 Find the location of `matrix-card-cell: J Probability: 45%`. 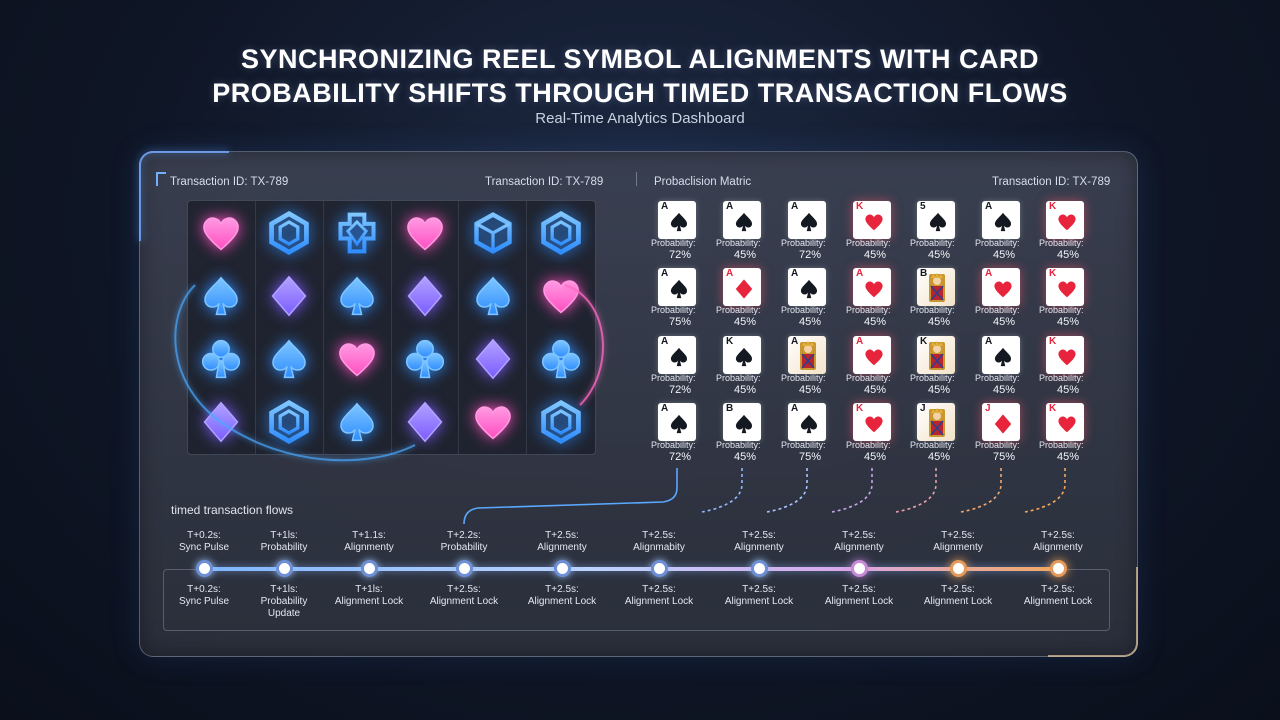

matrix-card-cell: J Probability: 45% is located at coordinates (938, 434).